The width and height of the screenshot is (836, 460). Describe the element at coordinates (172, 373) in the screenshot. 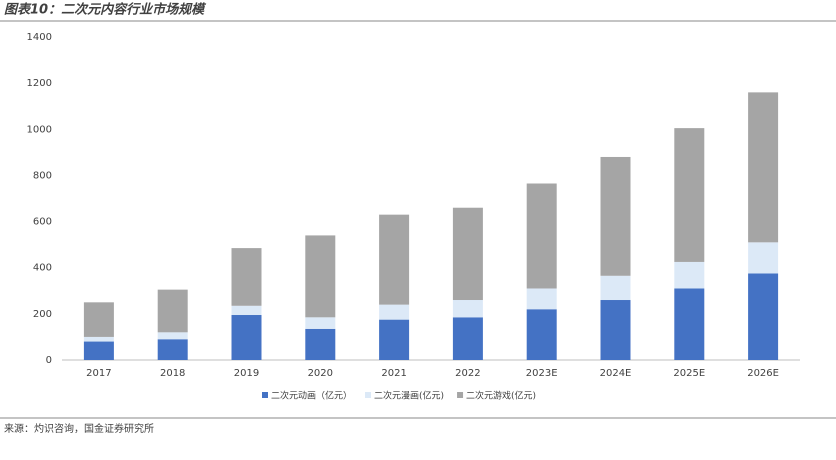

I see `x-tick-label: 2018` at that location.